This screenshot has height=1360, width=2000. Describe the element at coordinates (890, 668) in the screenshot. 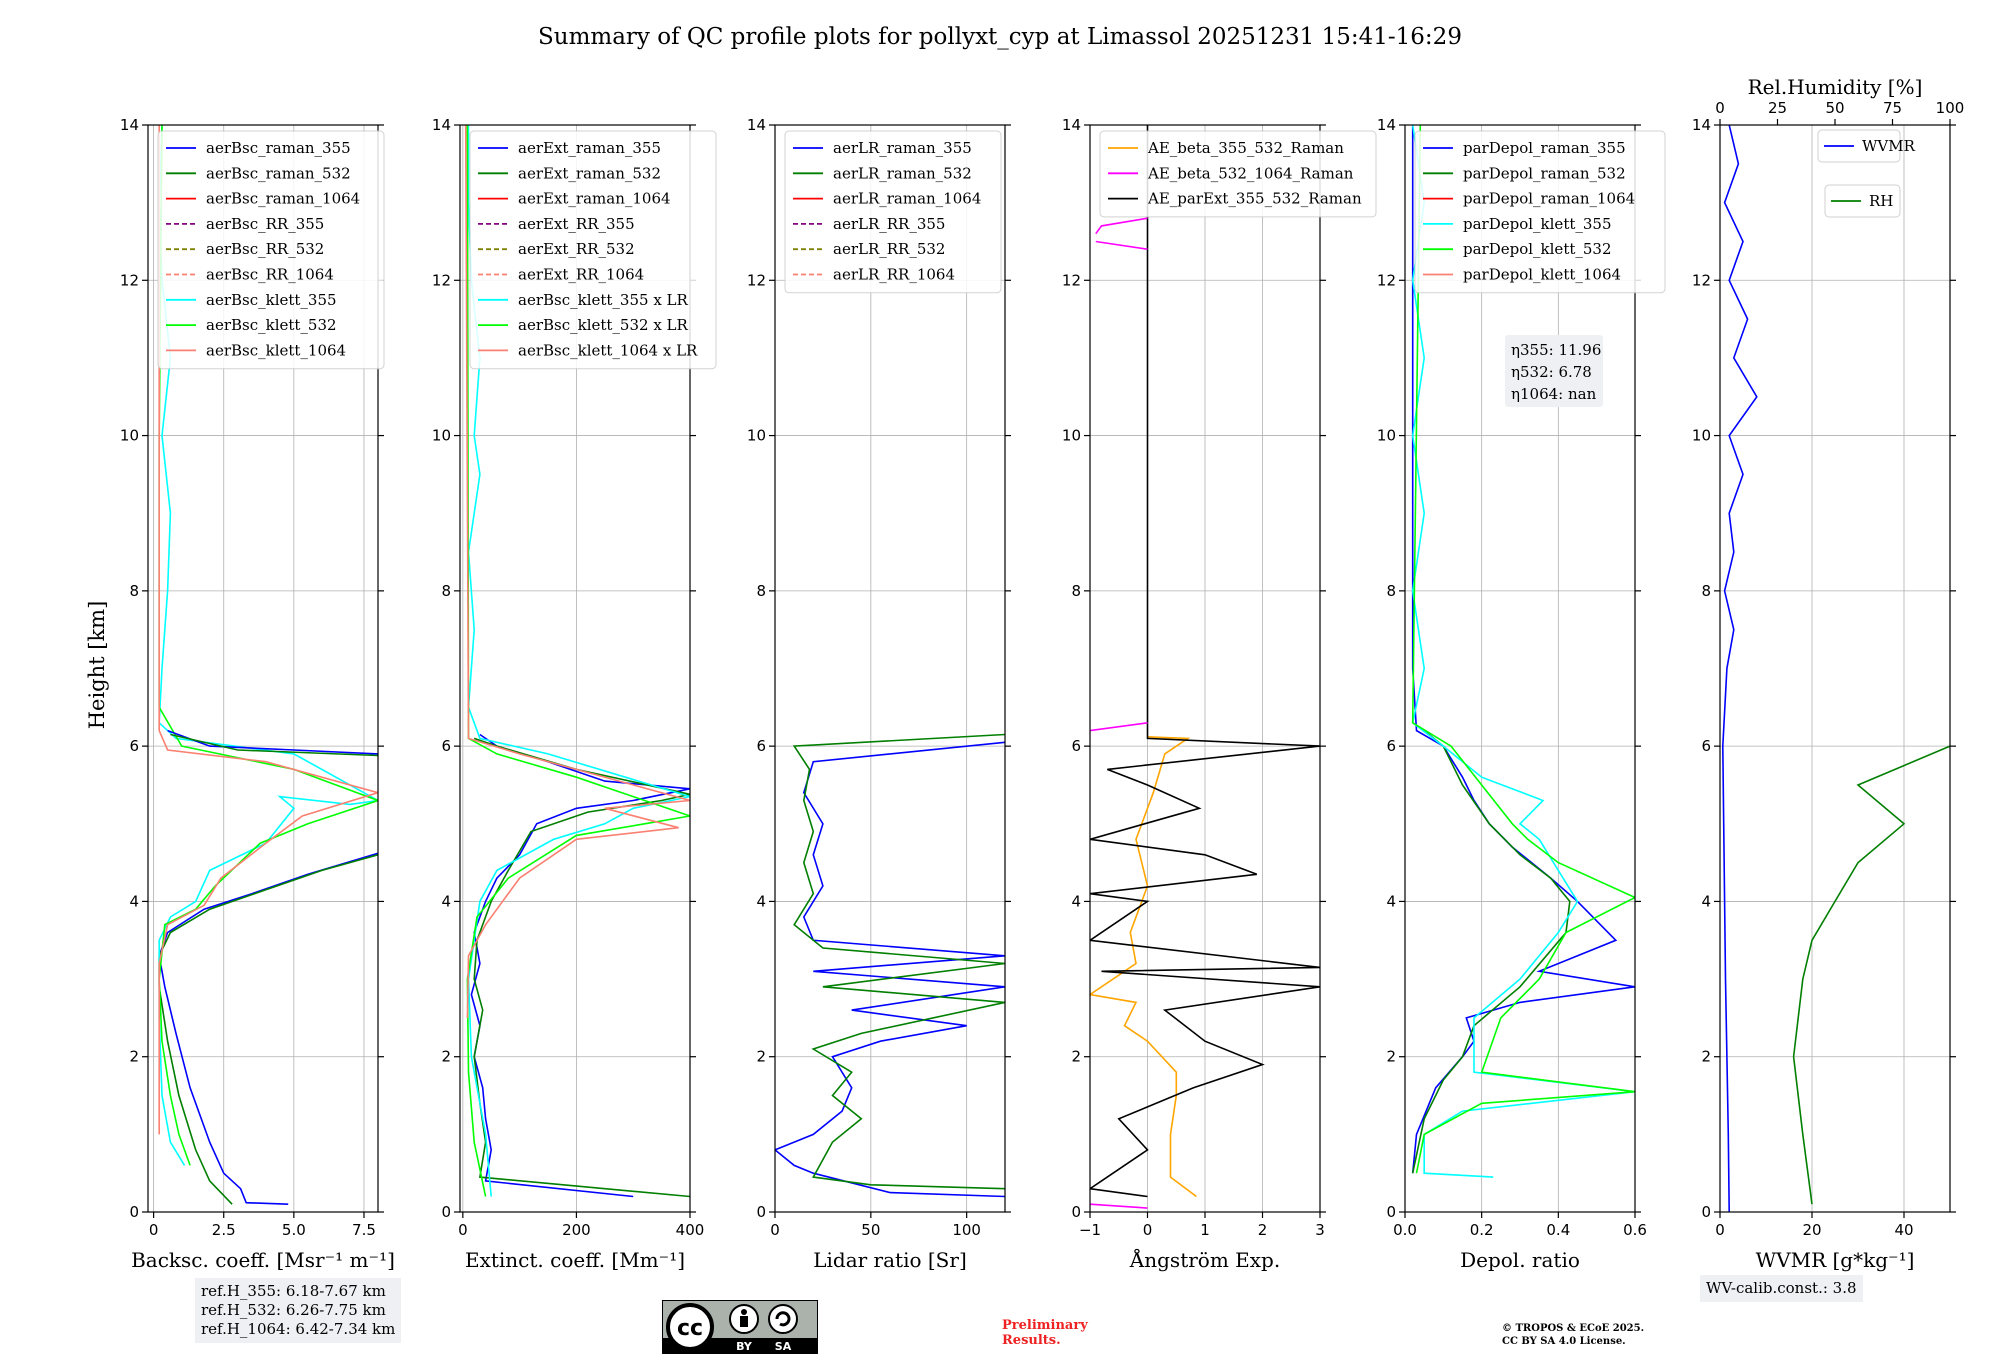

I see `lidar-ratio-frame` at that location.